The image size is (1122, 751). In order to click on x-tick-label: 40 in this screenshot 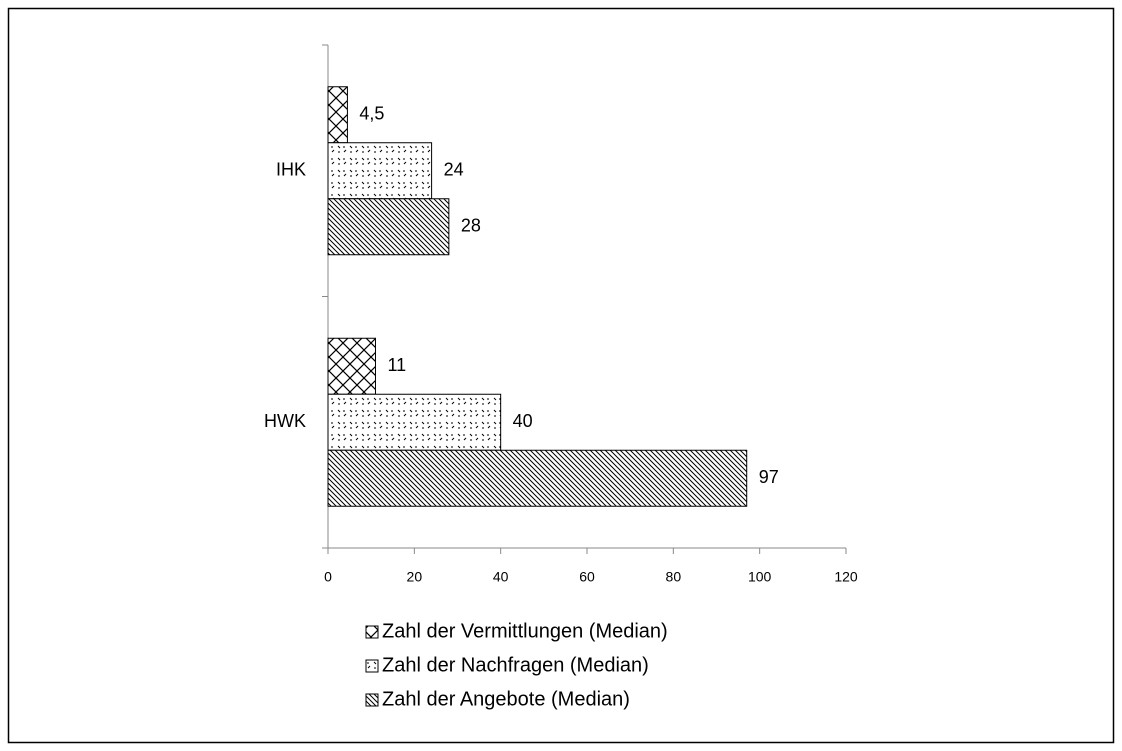, I will do `click(501, 577)`.